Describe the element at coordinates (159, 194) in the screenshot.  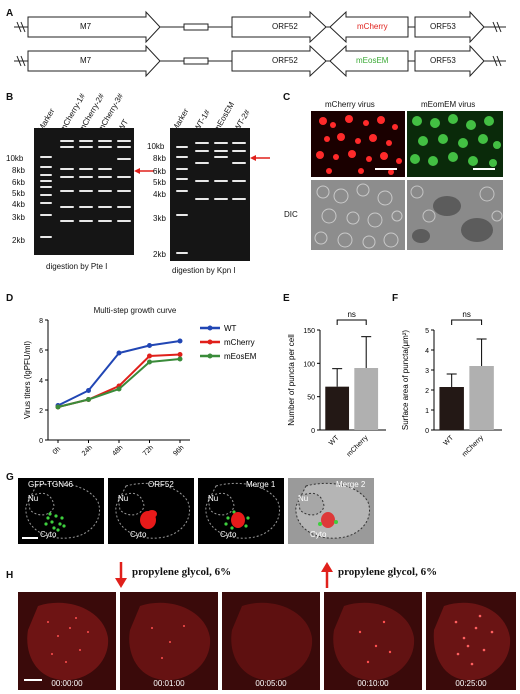
I see `gel2-size: 4kb` at that location.